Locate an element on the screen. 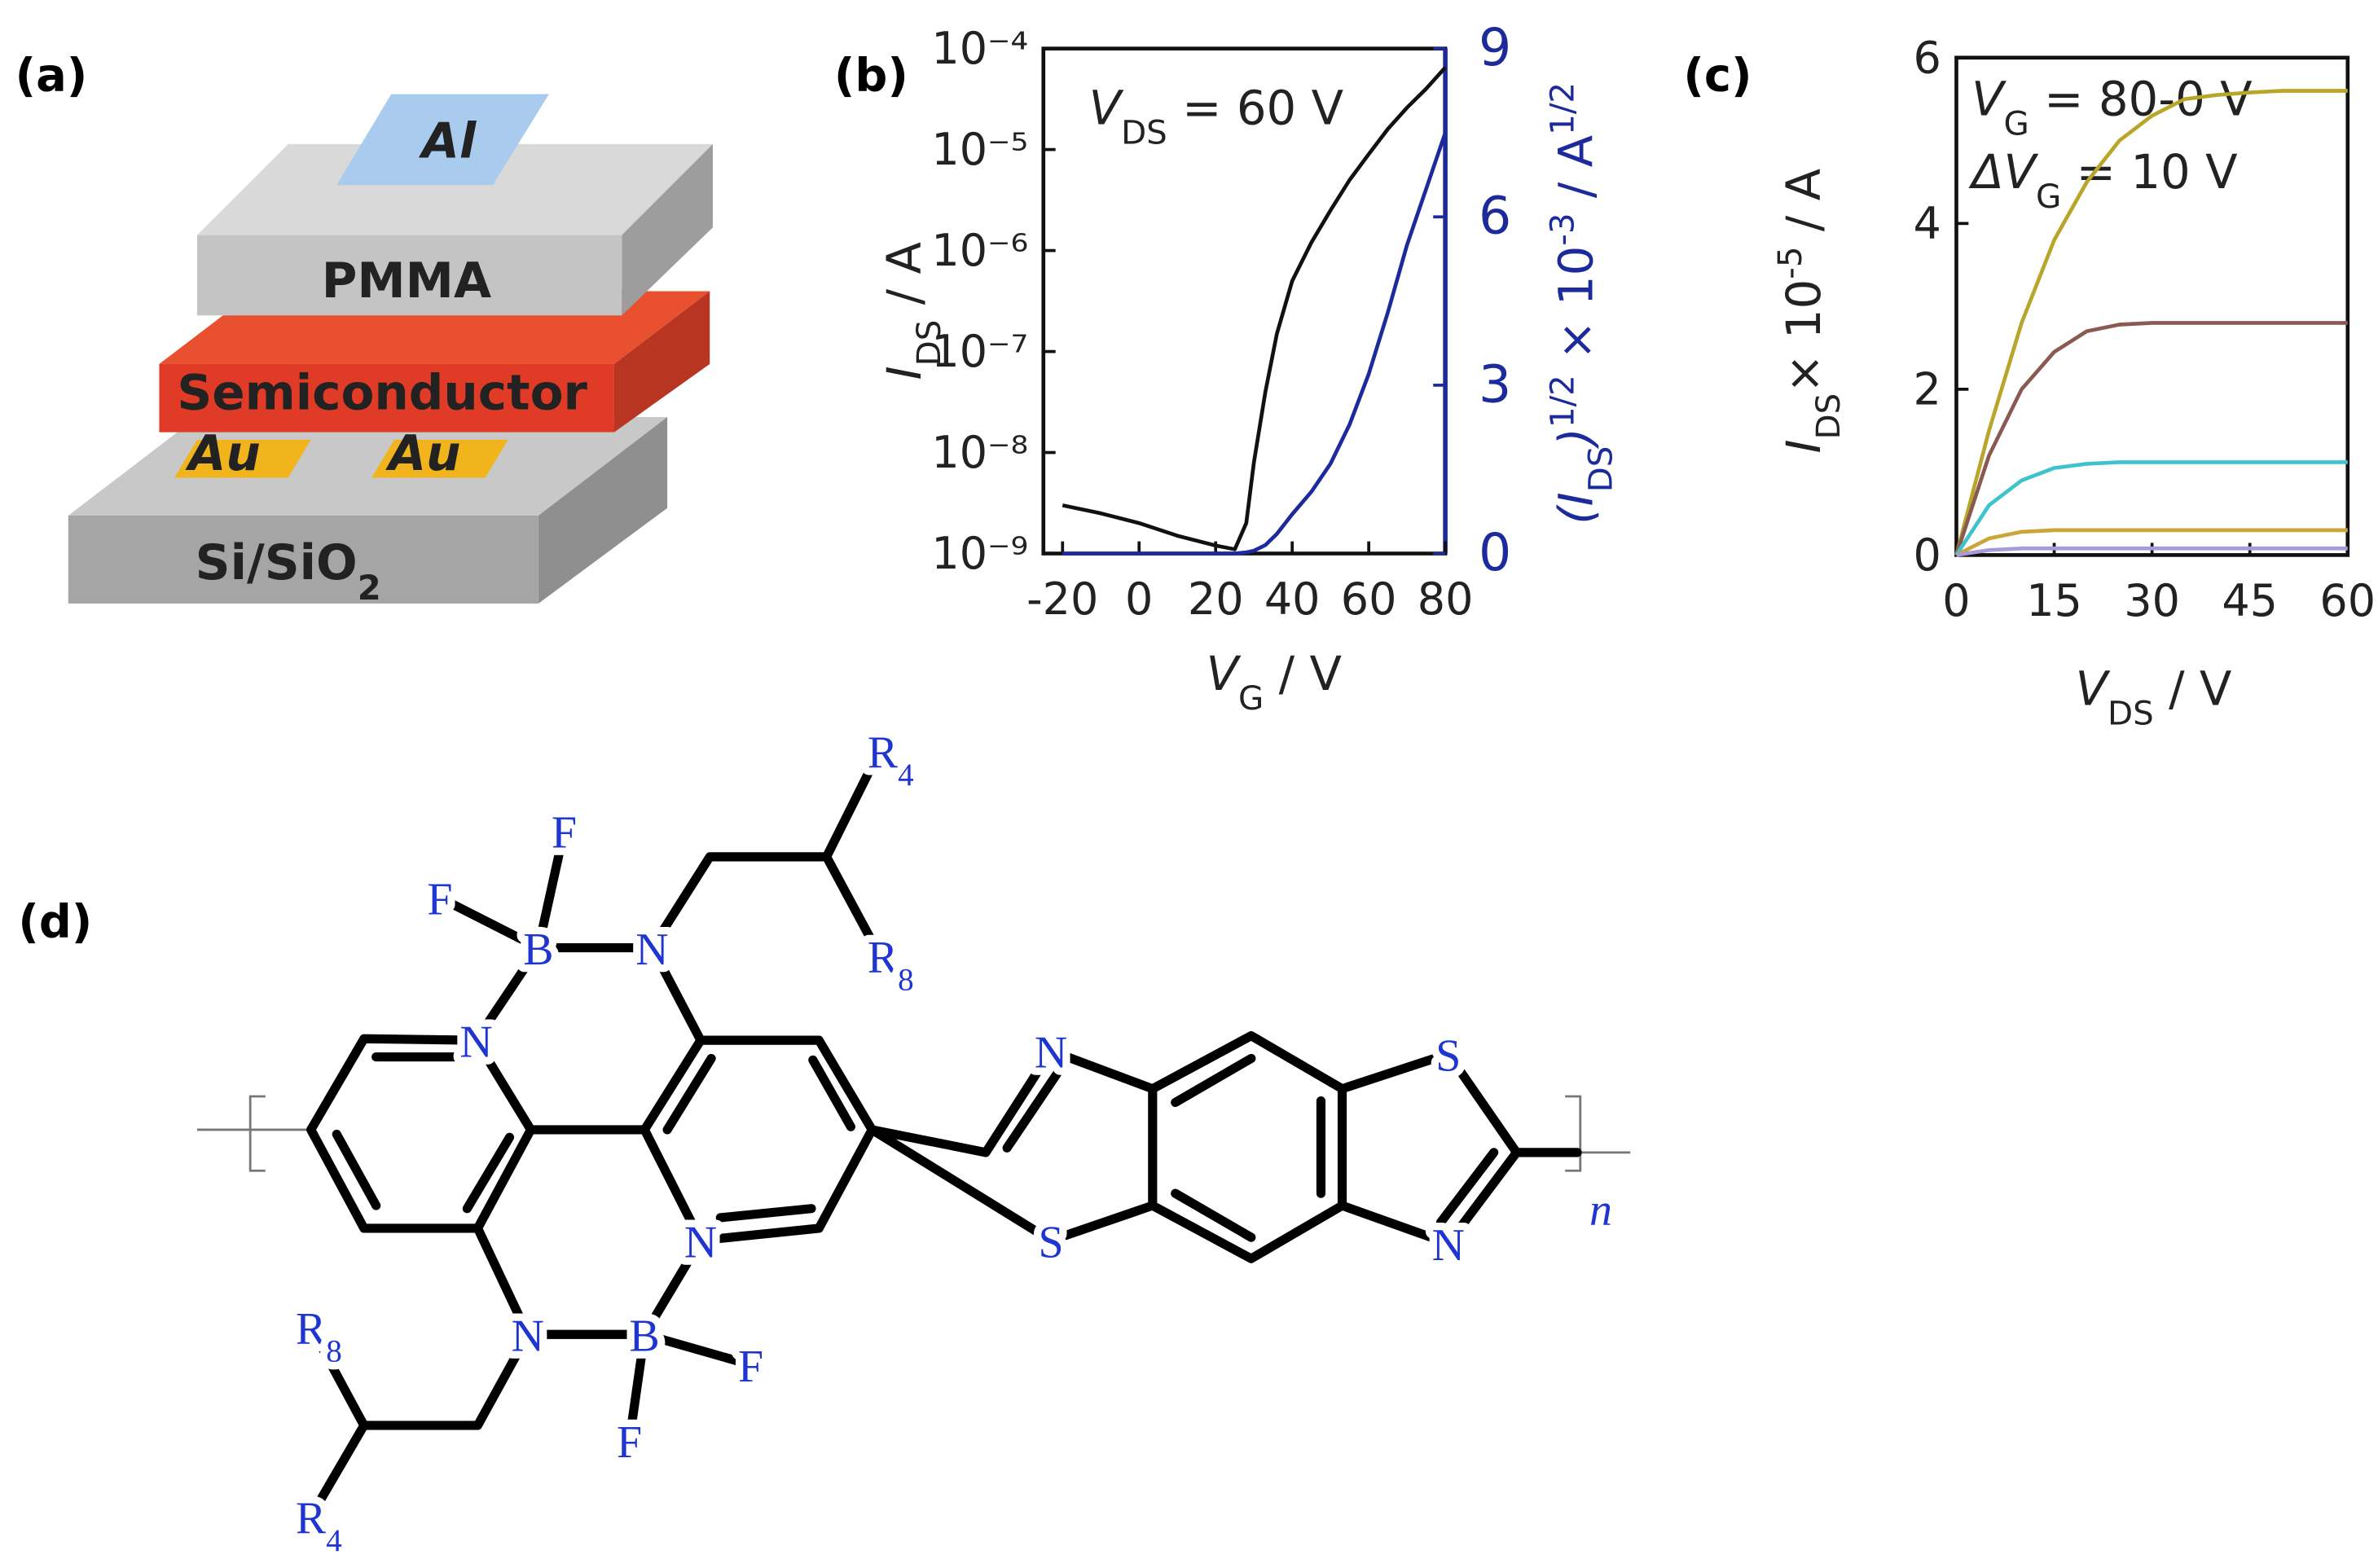  y-tick-label: 2 is located at coordinates (1927, 389).